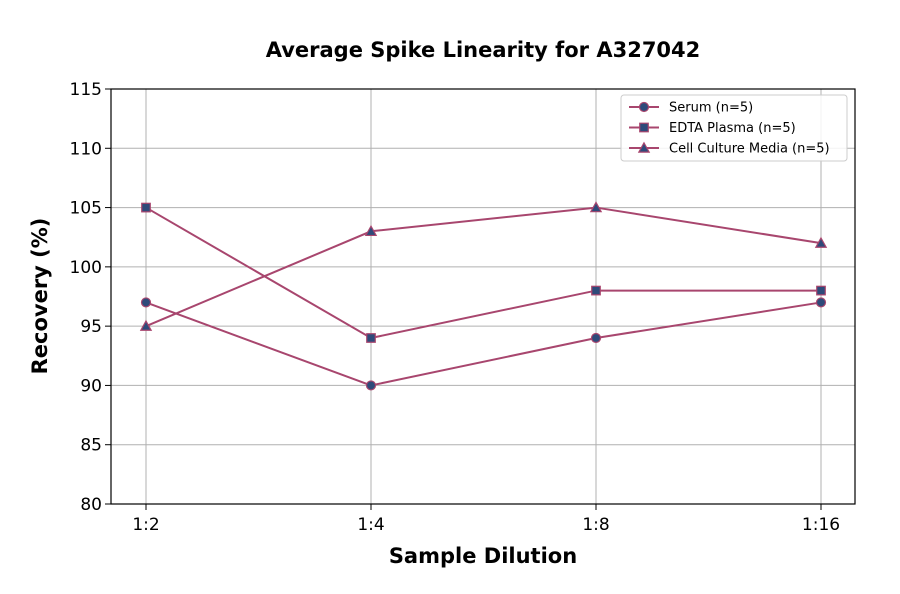  Describe the element at coordinates (711, 108) in the screenshot. I see `legend-label: Serum (n=5)` at that location.